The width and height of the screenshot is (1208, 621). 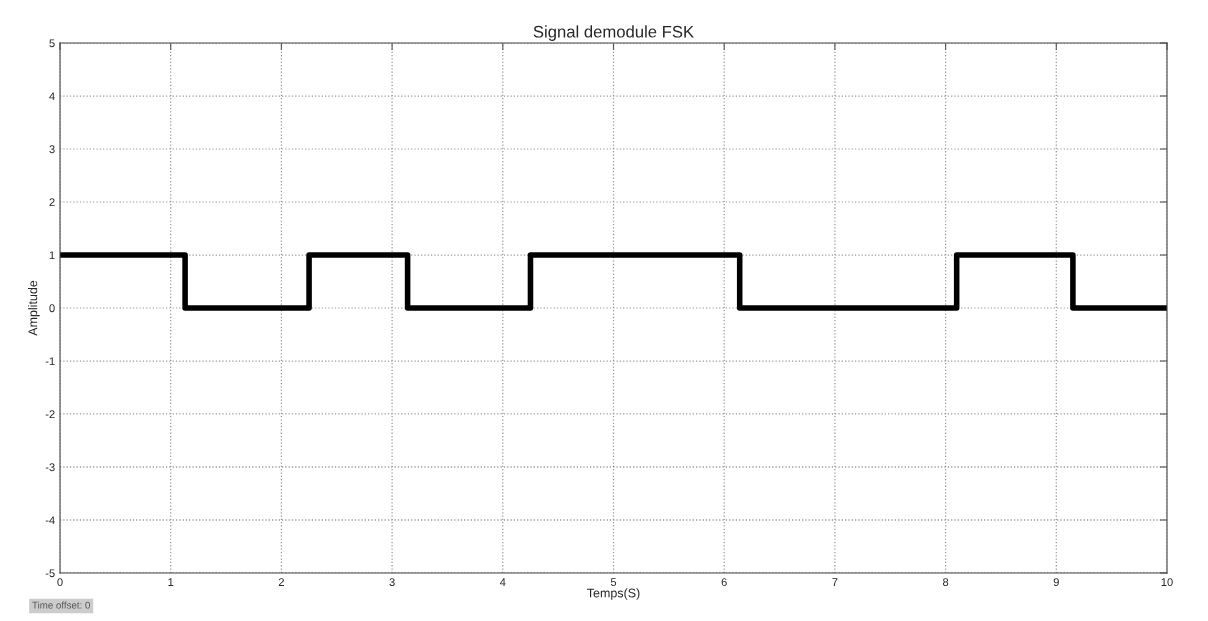 I want to click on x-tick-label: 3, so click(x=392, y=582).